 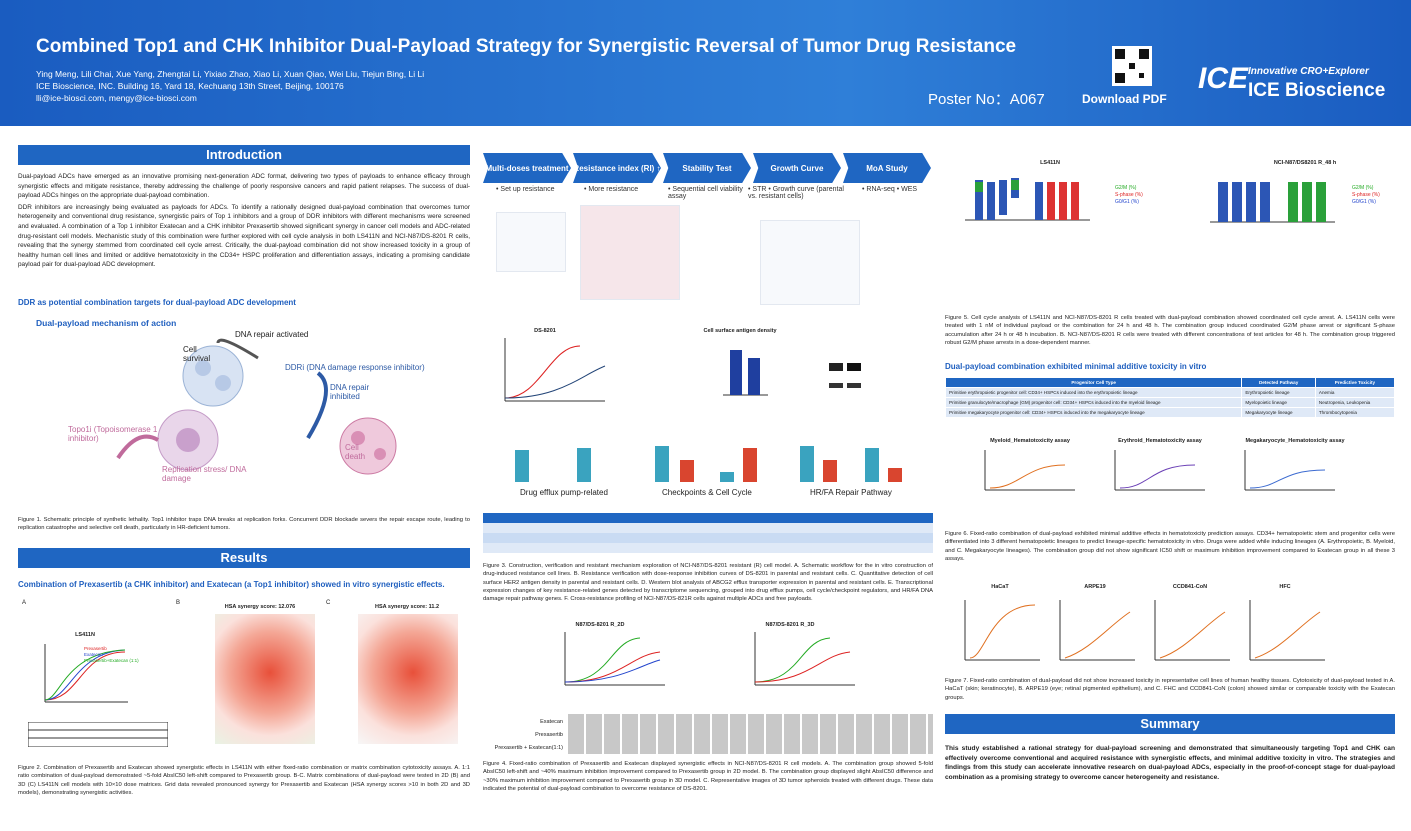 I want to click on diagram-label: Cell death, so click(x=355, y=452).